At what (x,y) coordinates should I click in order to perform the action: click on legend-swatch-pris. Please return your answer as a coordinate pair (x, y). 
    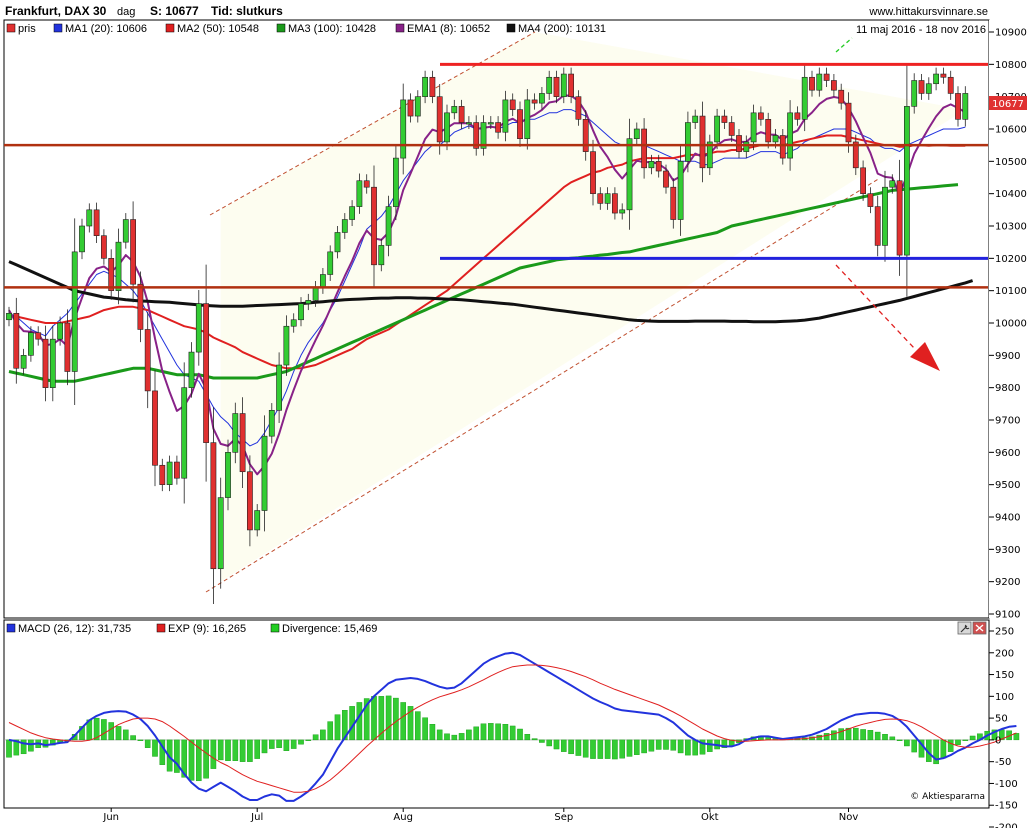
    Looking at the image, I should click on (11, 28).